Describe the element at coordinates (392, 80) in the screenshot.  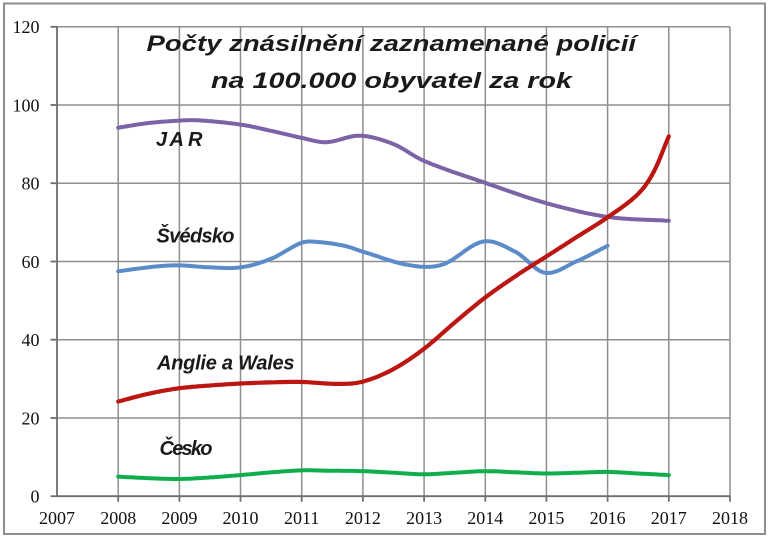
I see `svg-text: na 100.000 obyvatel za rok` at that location.